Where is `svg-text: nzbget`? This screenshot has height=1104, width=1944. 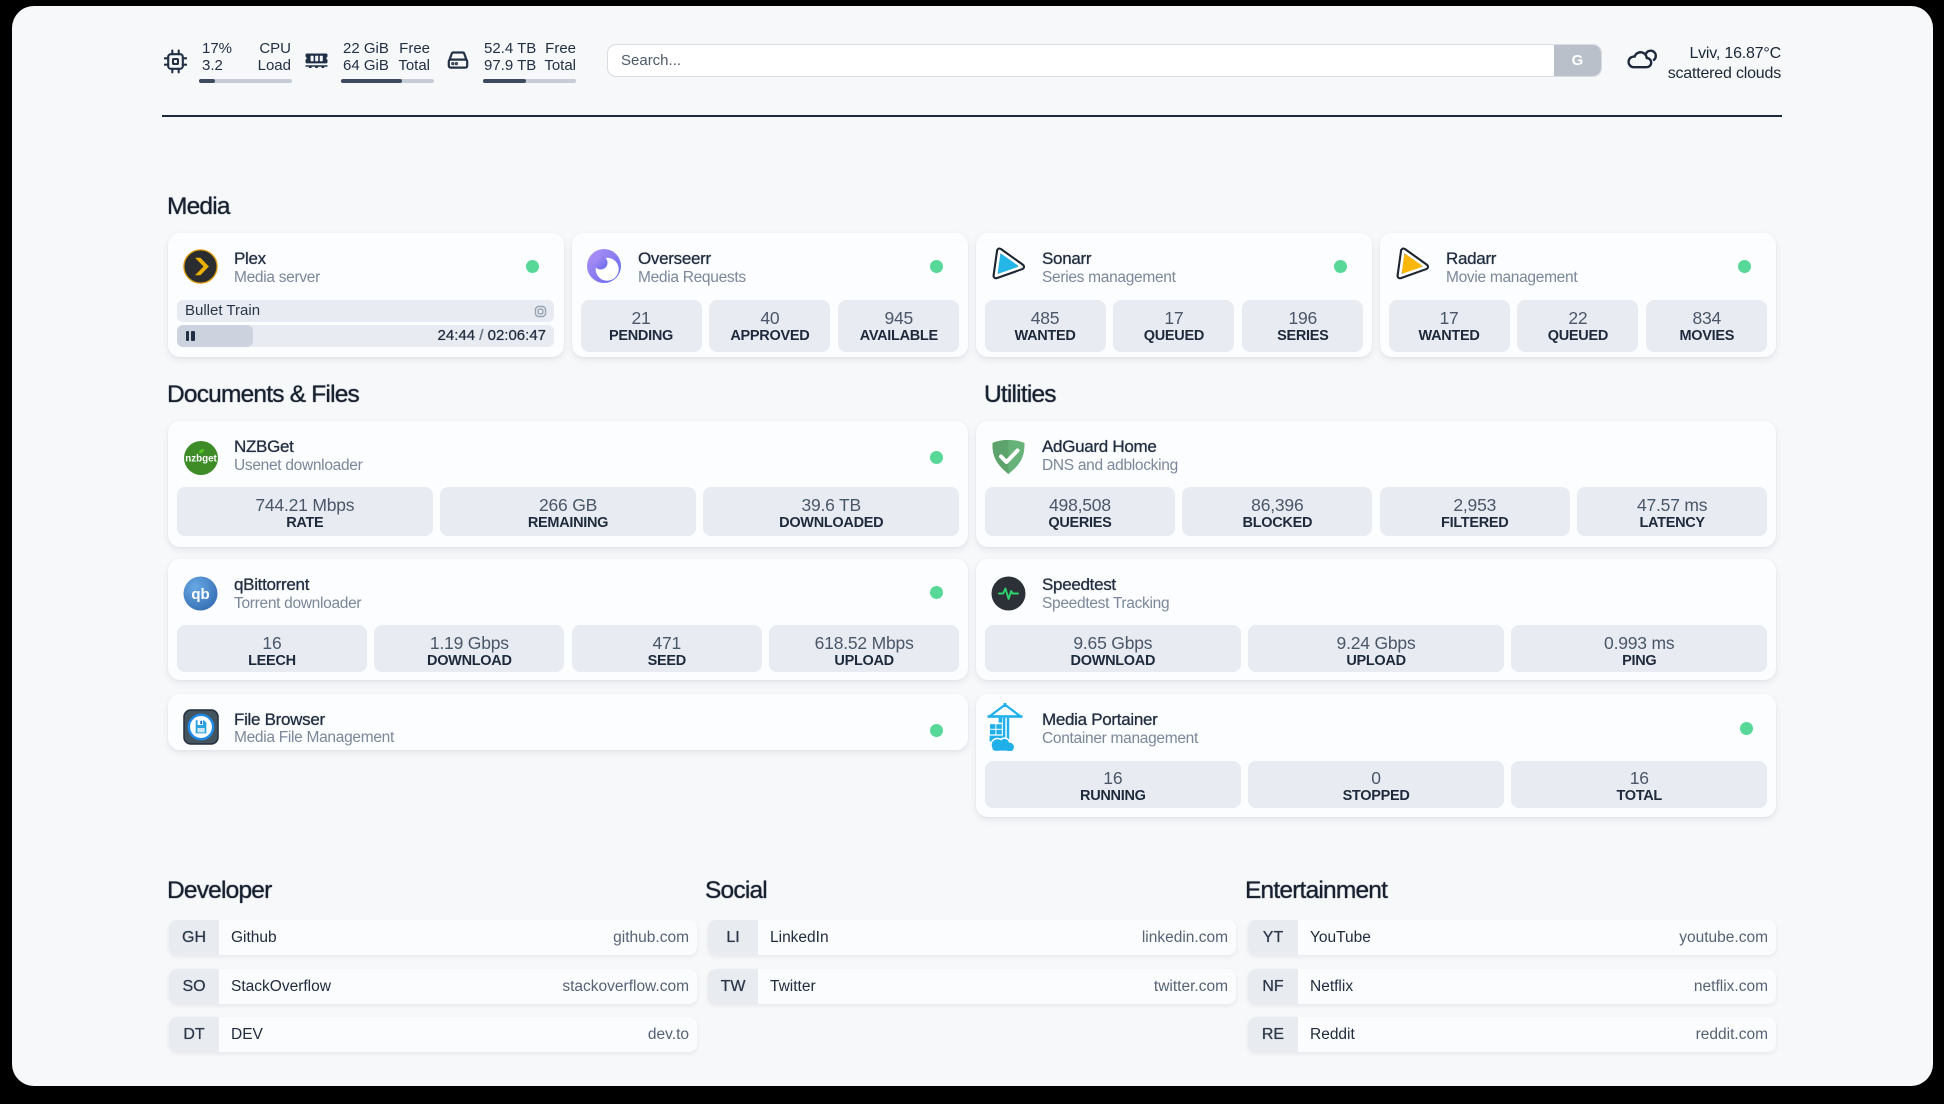
svg-text: nzbget is located at coordinates (201, 459).